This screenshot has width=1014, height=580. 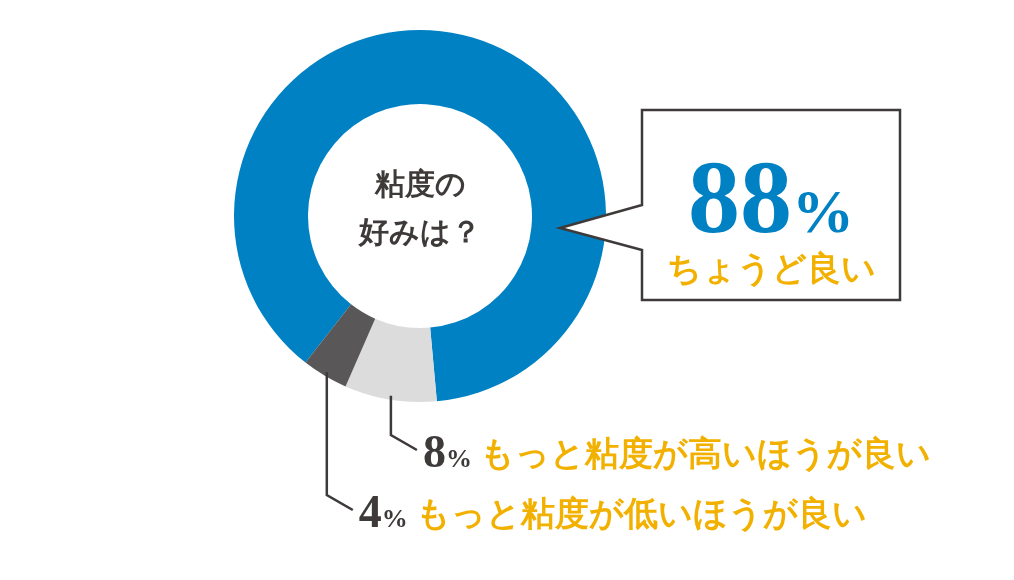 I want to click on slice-label: もっと粘度が低いほうが良い, so click(x=641, y=513).